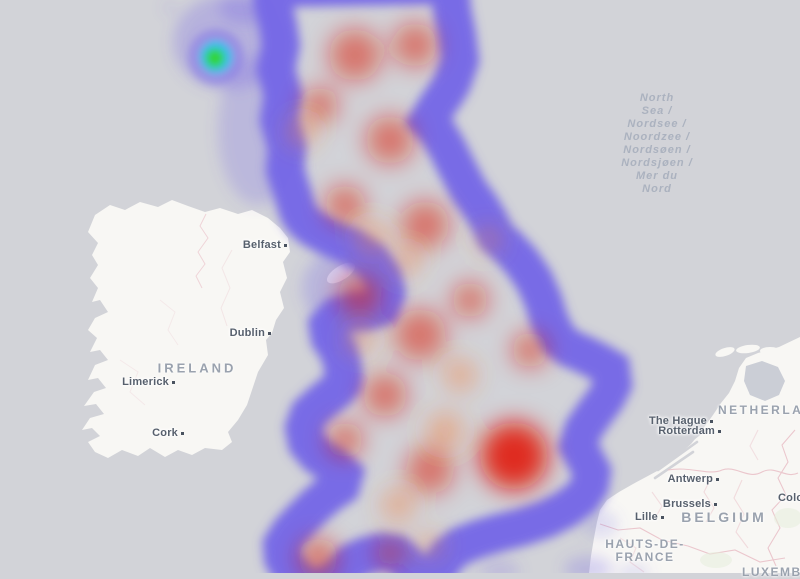  I want to click on city-name: Antwerp, so click(690, 479).